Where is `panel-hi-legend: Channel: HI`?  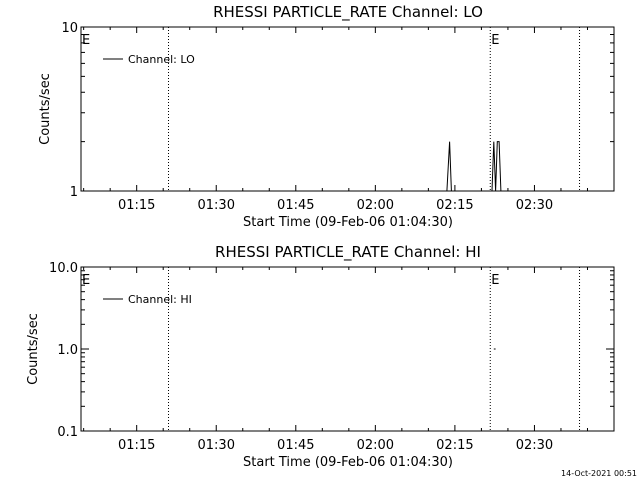
panel-hi-legend: Channel: HI is located at coordinates (147, 299).